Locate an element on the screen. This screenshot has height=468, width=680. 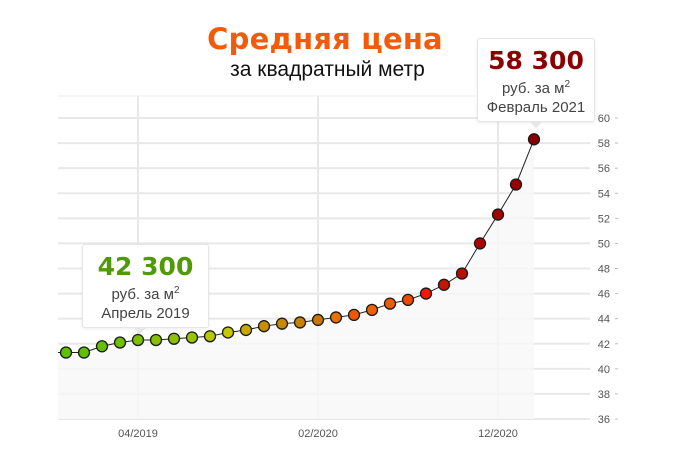
tooltip-max-date: Февраль 2021 is located at coordinates (536, 107).